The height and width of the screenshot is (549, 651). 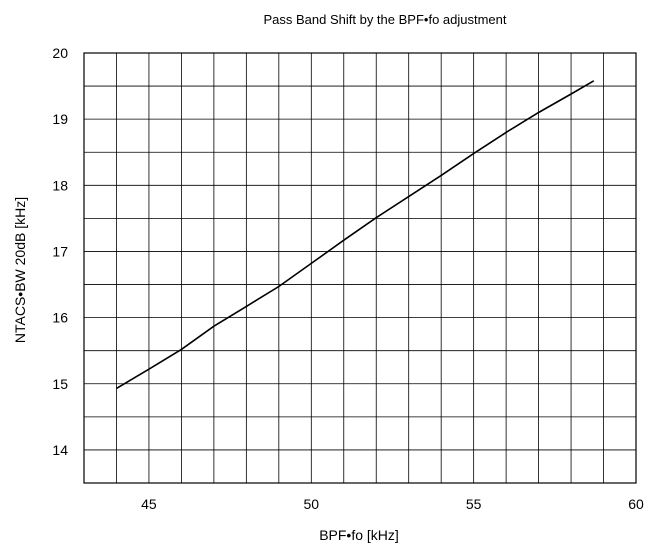 What do you see at coordinates (359, 535) in the screenshot?
I see `x-axis-label: BPF•fo [kHz]` at bounding box center [359, 535].